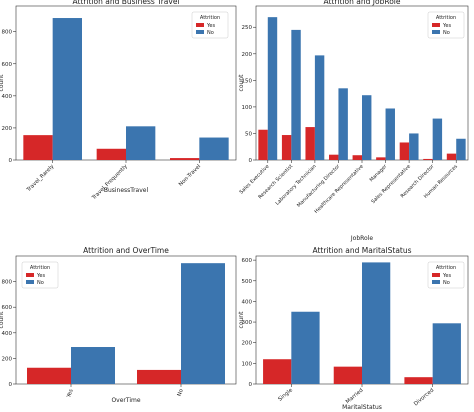  What do you see at coordinates (190, 176) in the screenshot?
I see `x-tick-label: Non-Travel` at bounding box center [190, 176].